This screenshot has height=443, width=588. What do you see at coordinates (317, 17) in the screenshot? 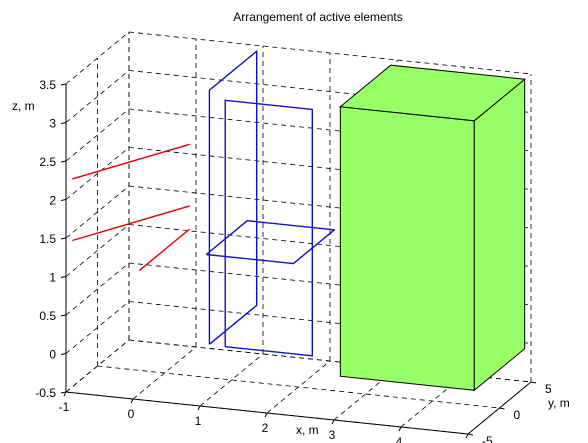
I see `chart-title: Arrangement of active elements` at bounding box center [317, 17].